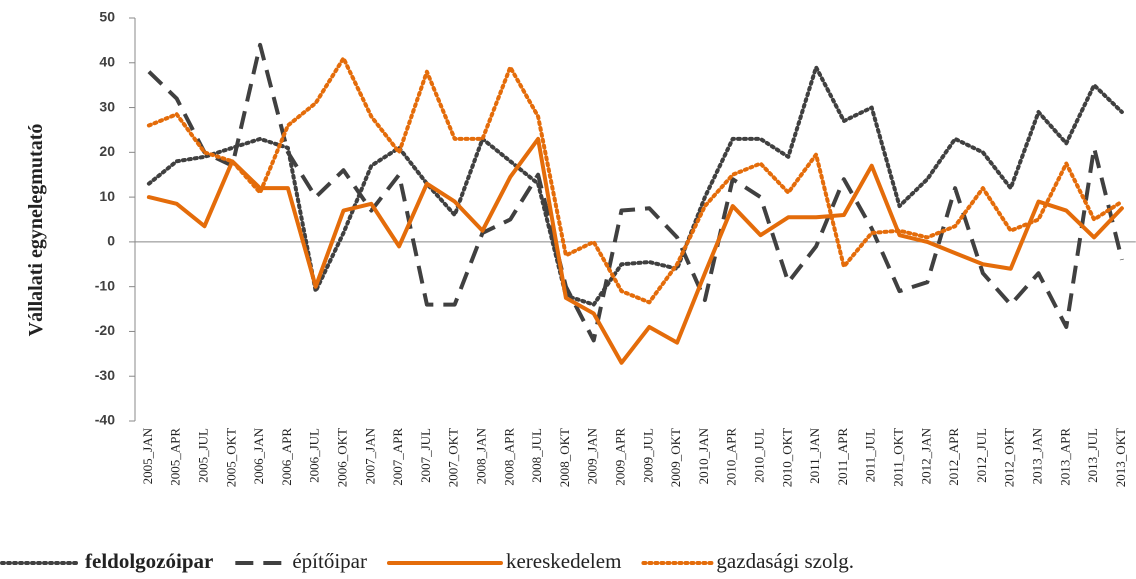 Image resolution: width=1136 pixels, height=579 pixels. I want to click on x-tick-label: 2012_JUL, so click(981, 455).